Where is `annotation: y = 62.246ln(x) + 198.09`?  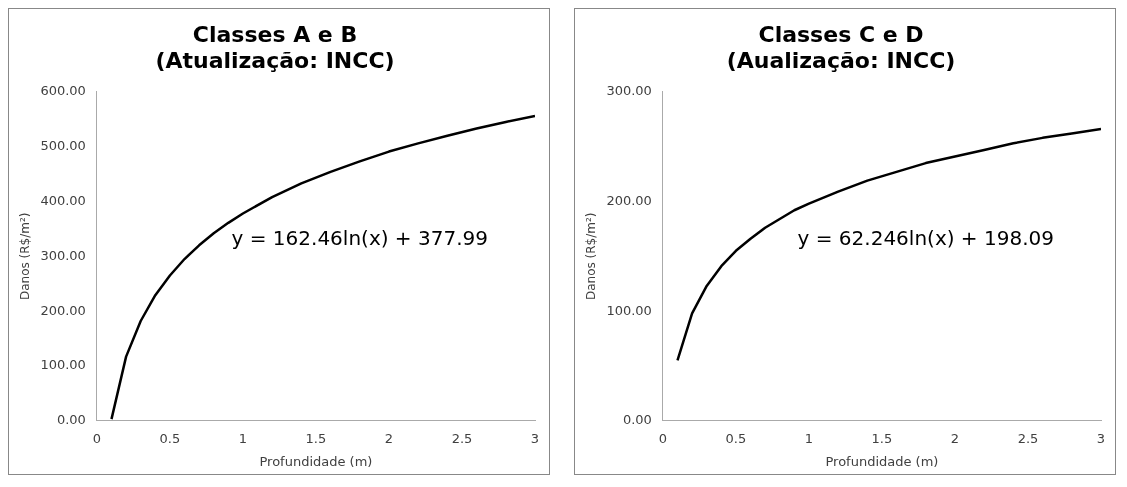 annotation: y = 62.246ln(x) + 198.09 is located at coordinates (925, 238).